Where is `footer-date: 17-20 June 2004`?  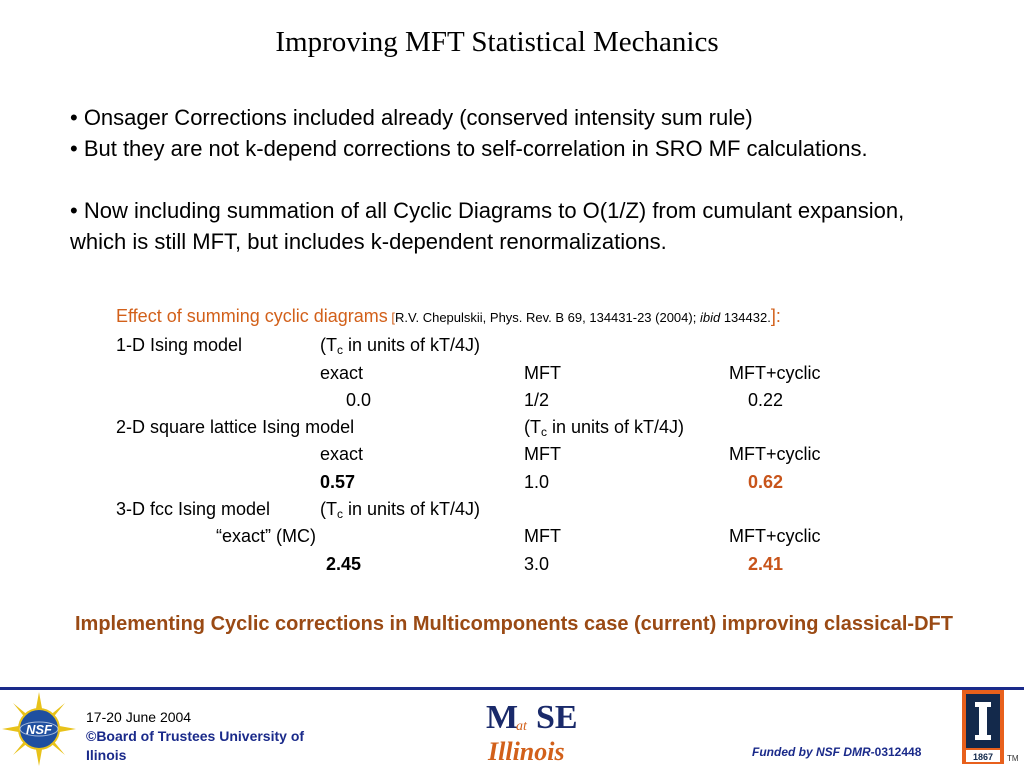 footer-date: 17-20 June 2004 is located at coordinates (139, 717).